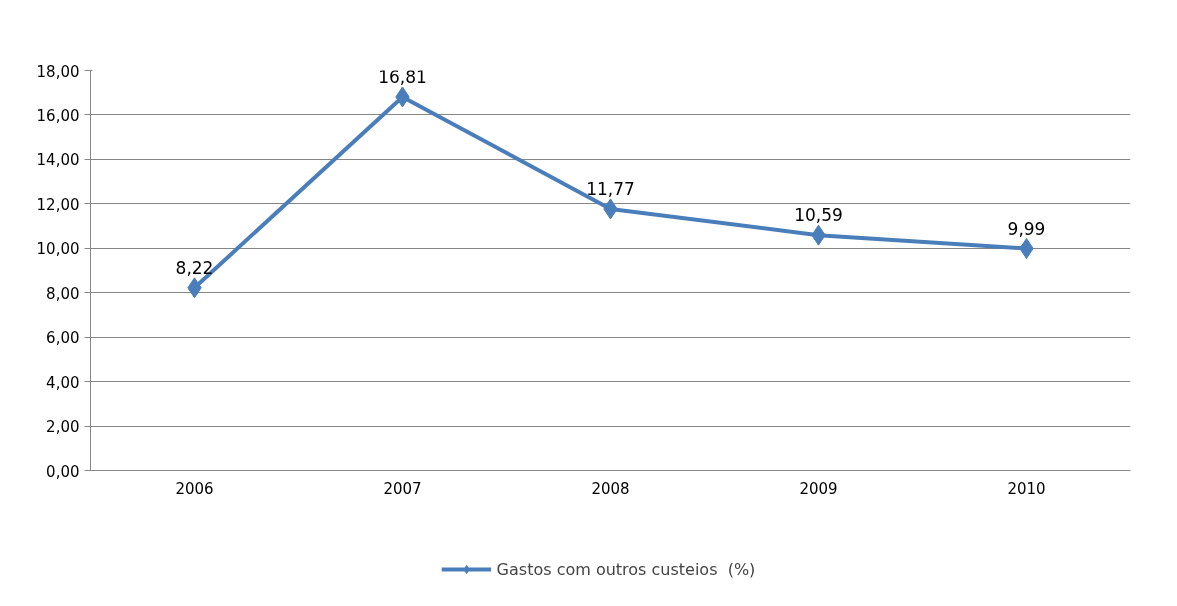 The height and width of the screenshot is (606, 1177). What do you see at coordinates (610, 488) in the screenshot?
I see `x-tick-label: 2008` at bounding box center [610, 488].